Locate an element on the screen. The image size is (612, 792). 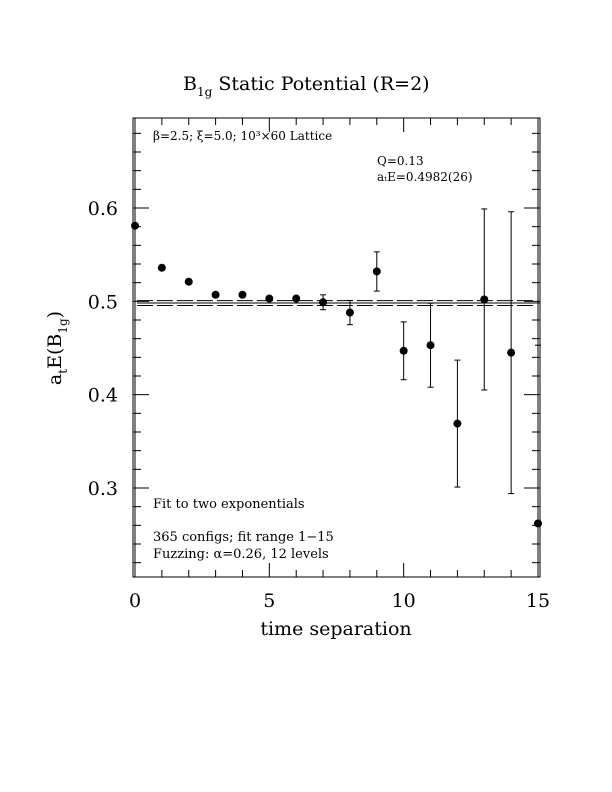
annotation-configs: 365 configs; fit range 1−15 is located at coordinates (243, 537).